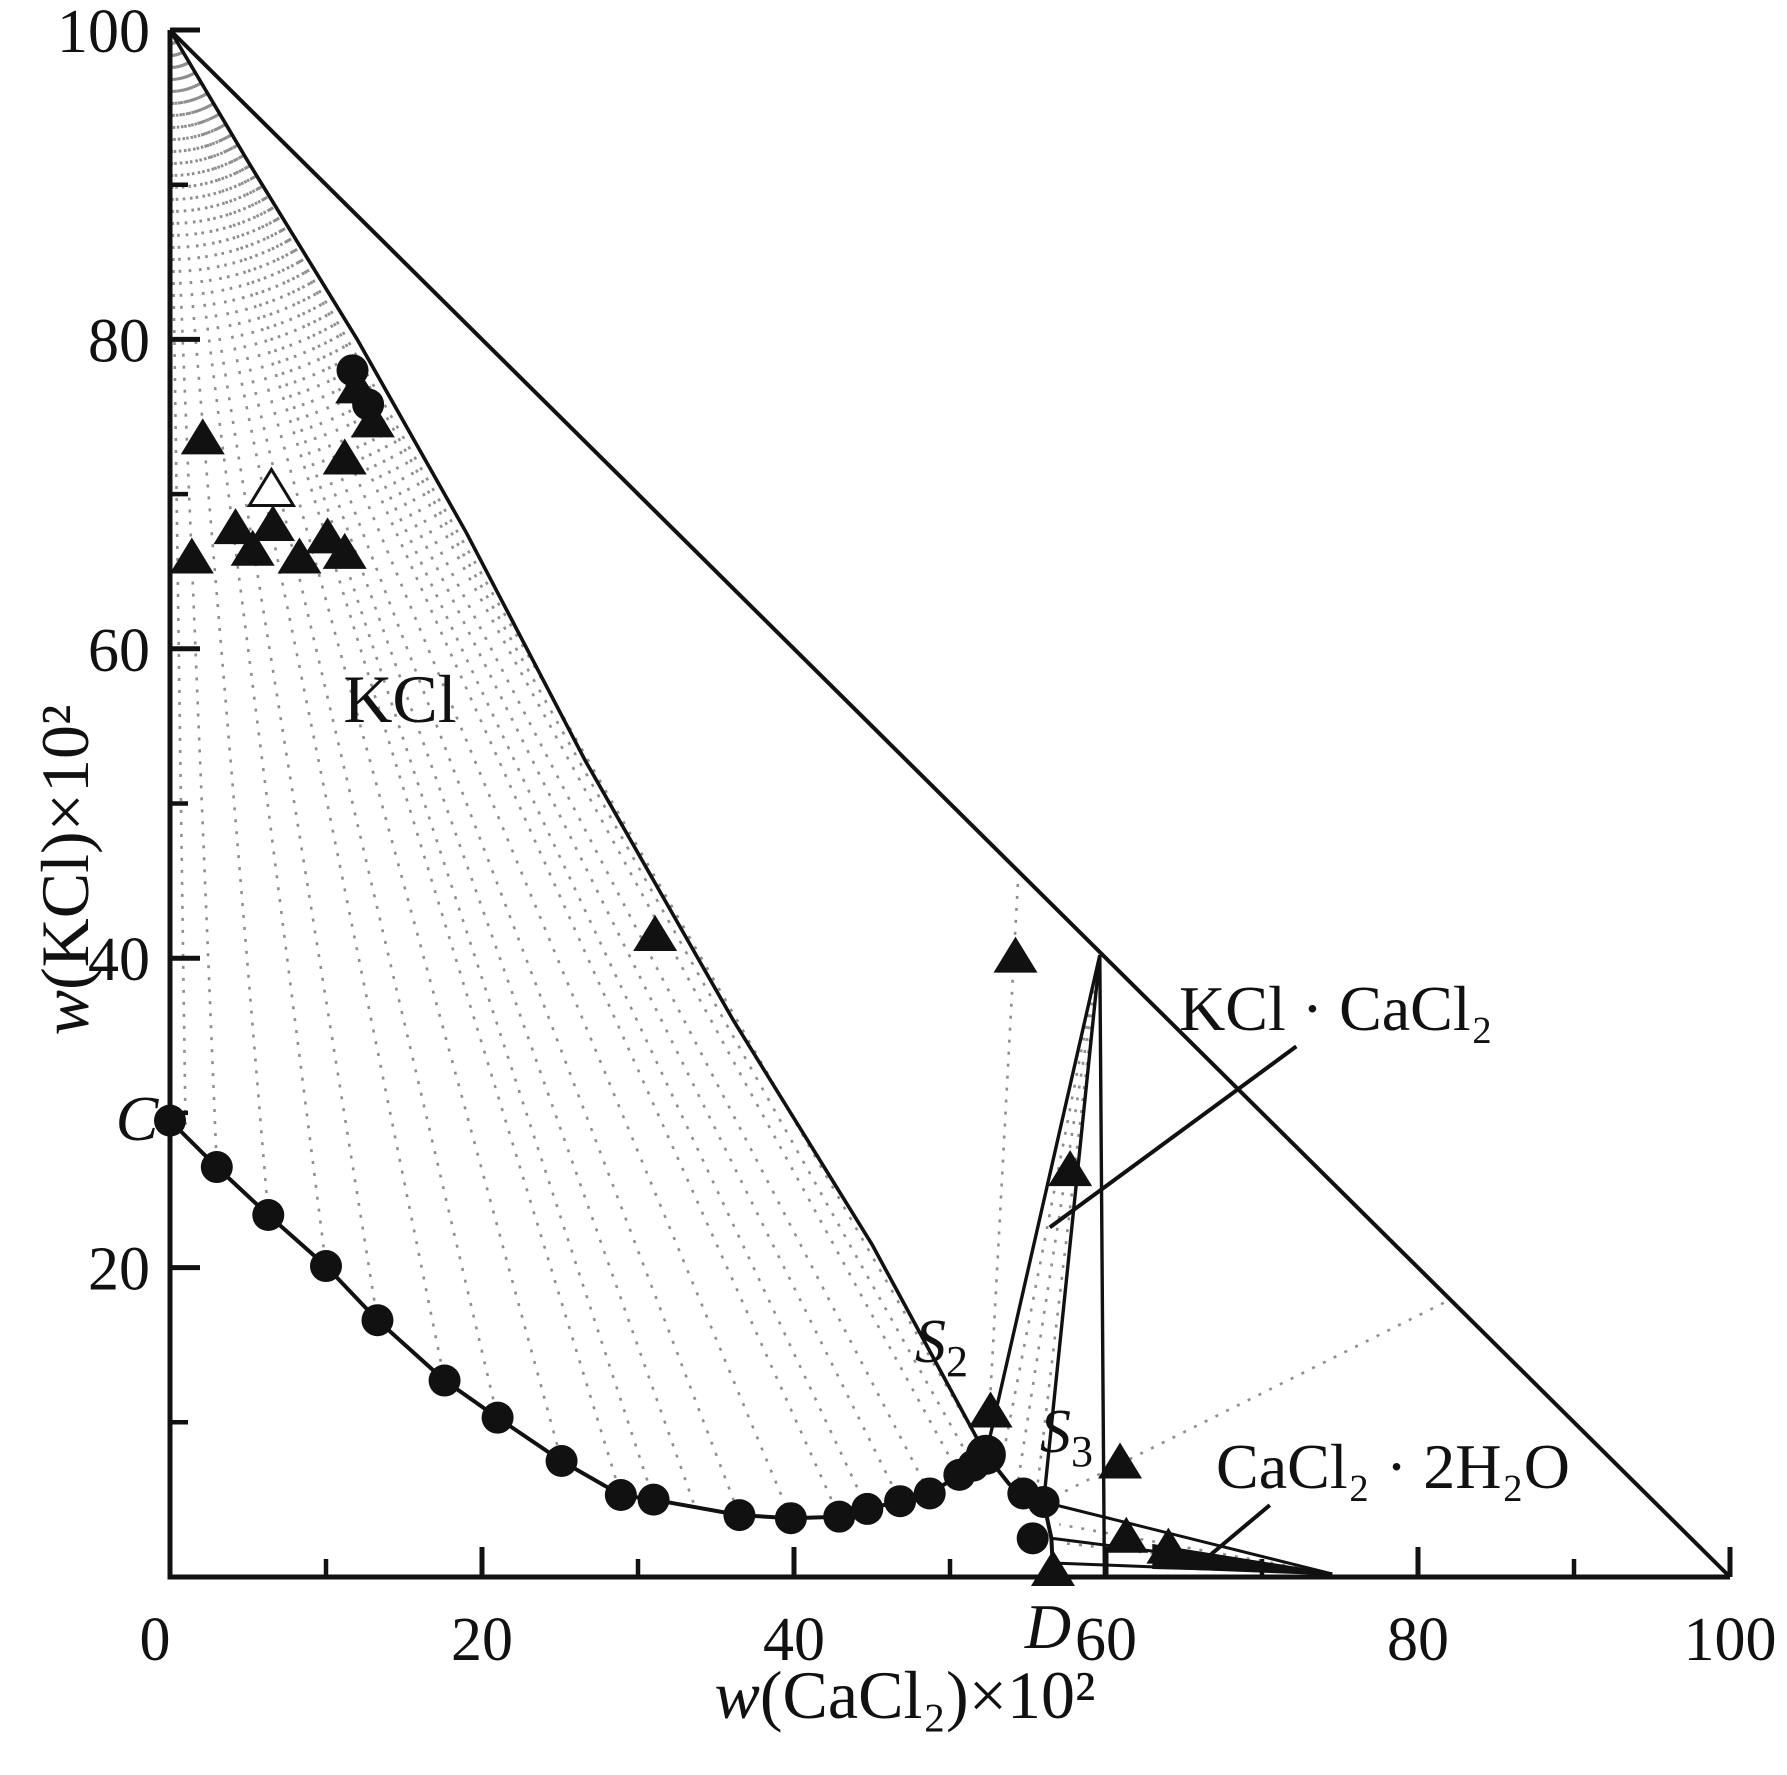 This screenshot has height=1775, width=1787. I want to click on cacl2-2h2o-pointer, so click(1237, 1532).